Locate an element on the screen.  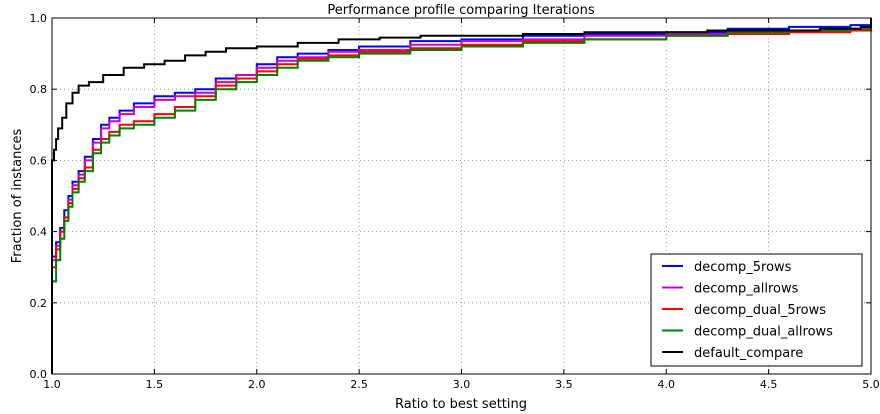
legend-label: decomp_allrows is located at coordinates (746, 289).